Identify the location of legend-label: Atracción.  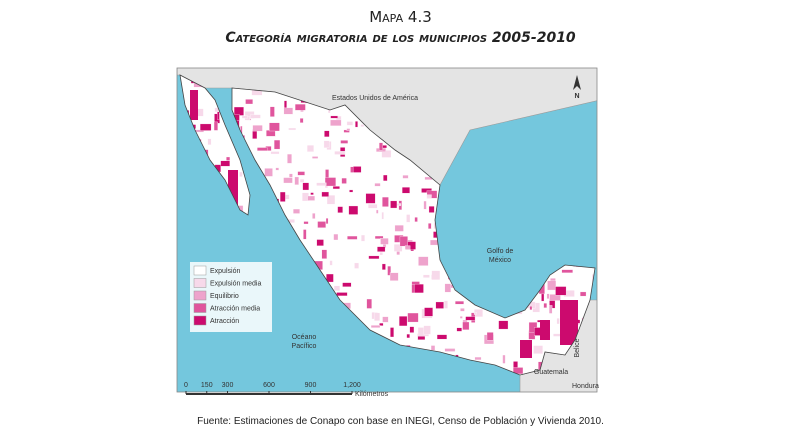
(224, 321).